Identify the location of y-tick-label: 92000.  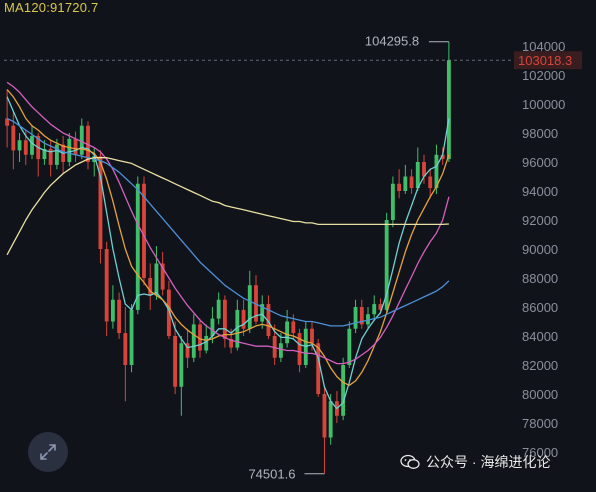
(540, 220).